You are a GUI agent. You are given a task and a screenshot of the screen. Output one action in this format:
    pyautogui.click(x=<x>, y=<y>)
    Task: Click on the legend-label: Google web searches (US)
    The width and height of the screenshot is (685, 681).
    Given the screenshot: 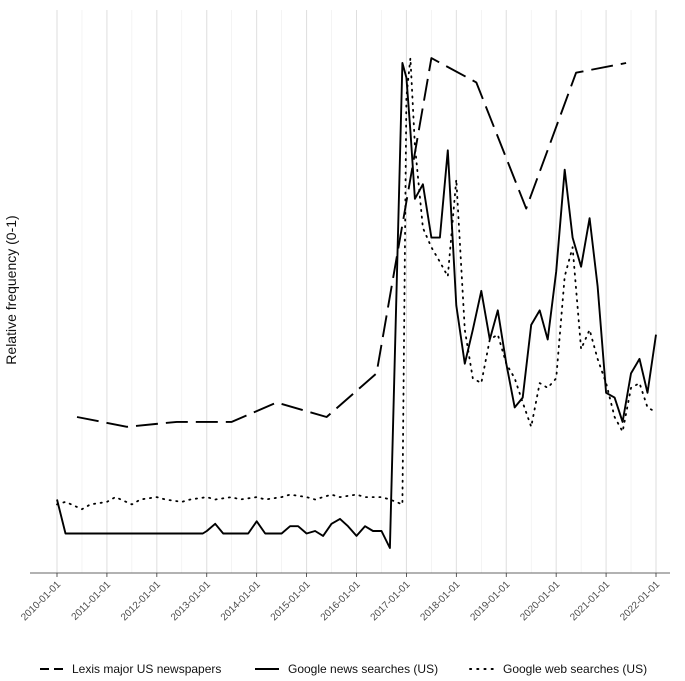 What is the action you would take?
    pyautogui.click(x=575, y=669)
    